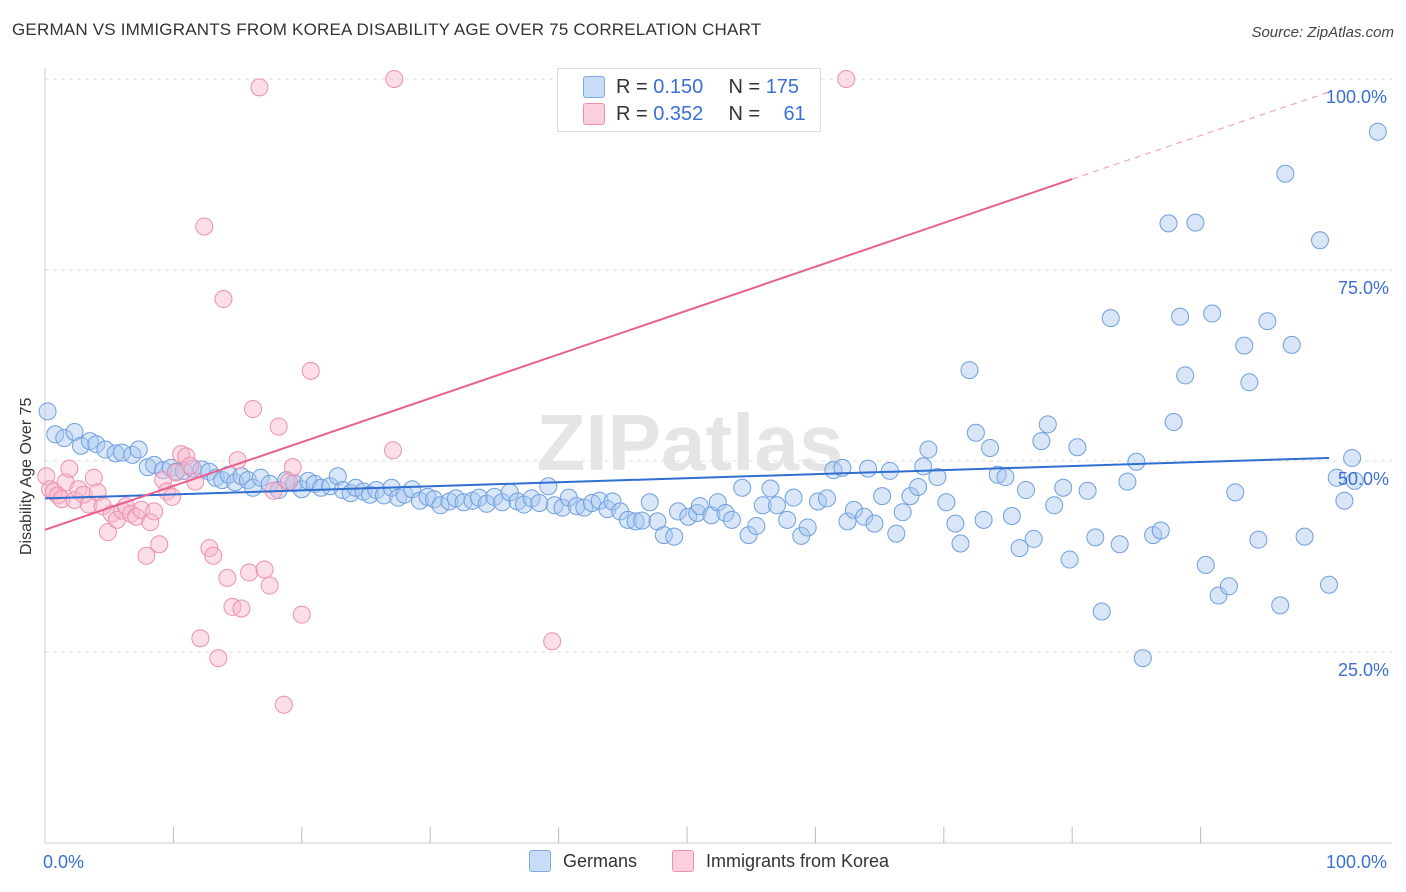 This screenshot has height=892, width=1406. I want to click on source-label: Source: ZipAtlas.com, so click(1322, 32).